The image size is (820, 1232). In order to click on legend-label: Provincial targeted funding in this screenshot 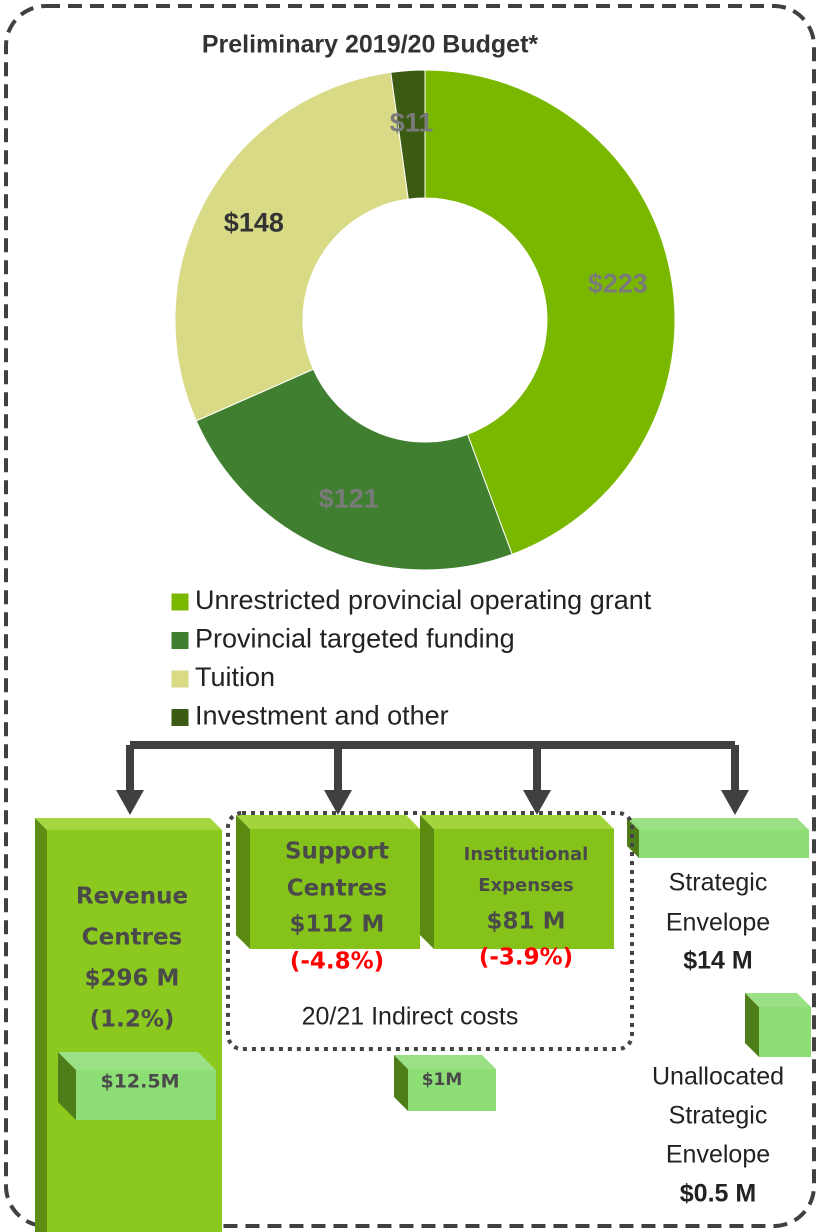, I will do `click(355, 639)`.